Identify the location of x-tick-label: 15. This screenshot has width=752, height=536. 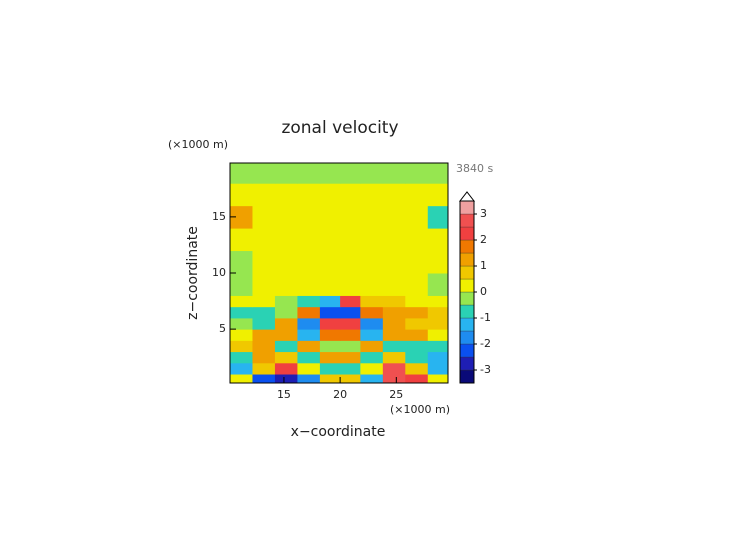
(284, 394).